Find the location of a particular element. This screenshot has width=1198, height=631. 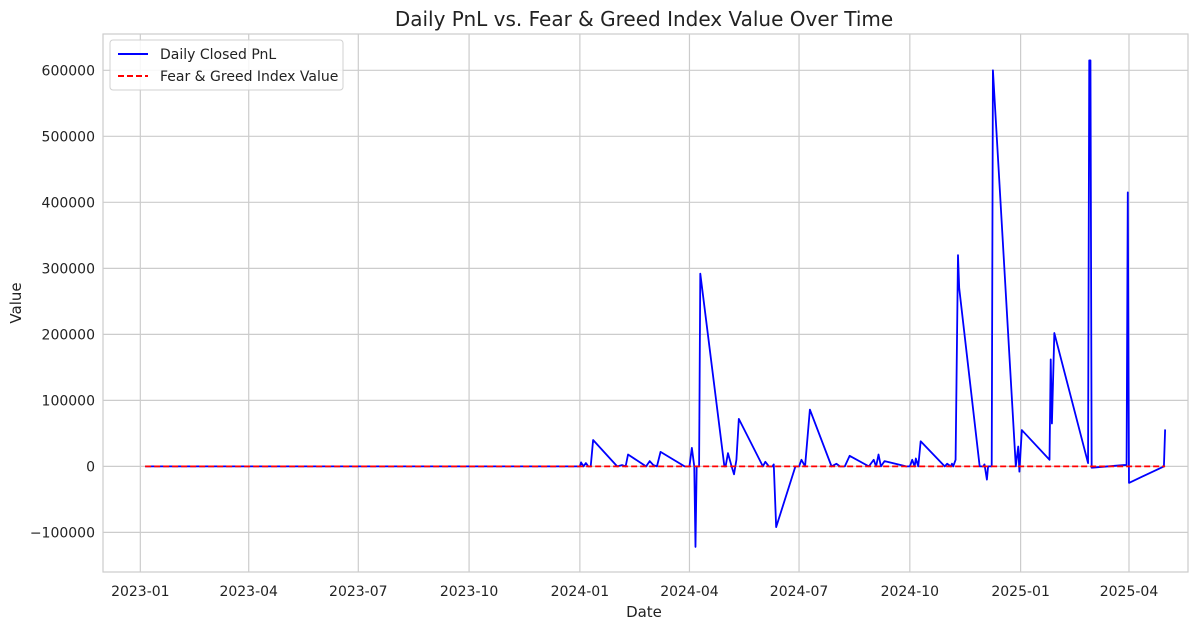

y-tick-label: 300000 is located at coordinates (68, 269).